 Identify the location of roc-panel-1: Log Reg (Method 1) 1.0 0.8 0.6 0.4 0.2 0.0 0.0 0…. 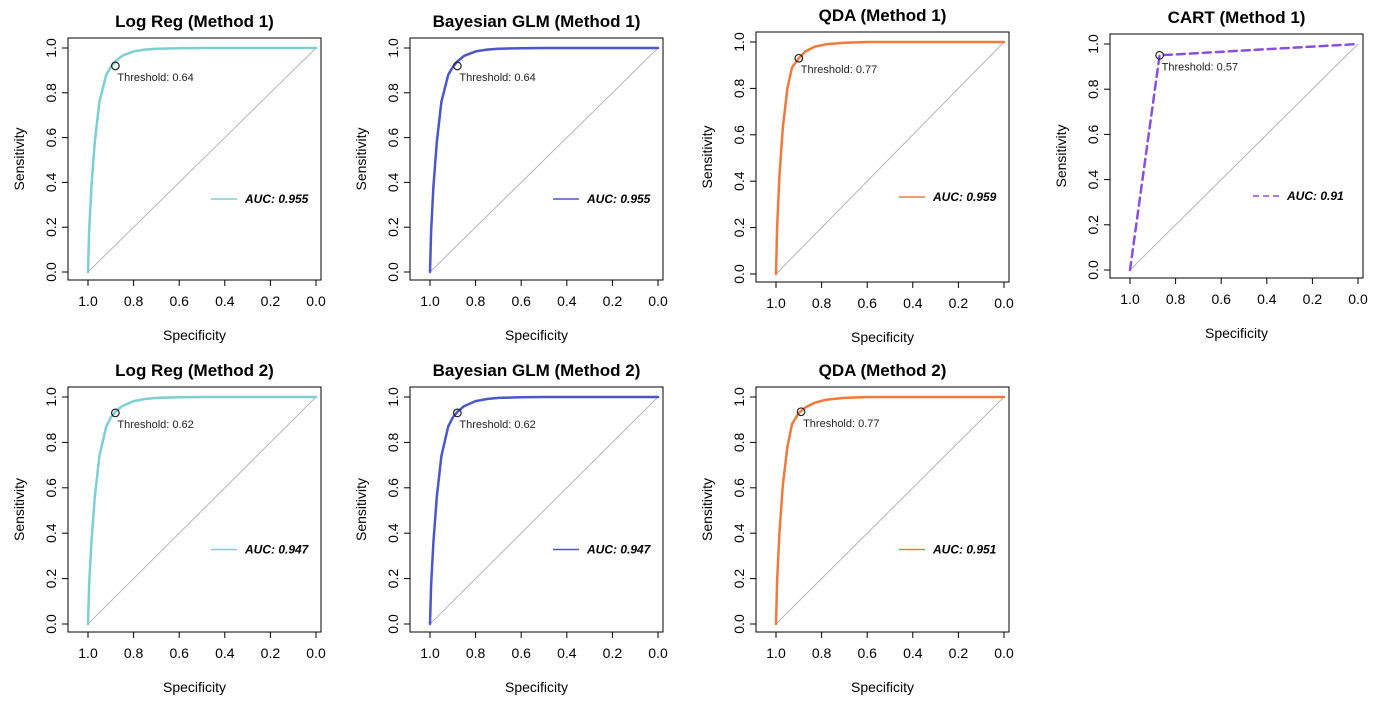
(168, 177).